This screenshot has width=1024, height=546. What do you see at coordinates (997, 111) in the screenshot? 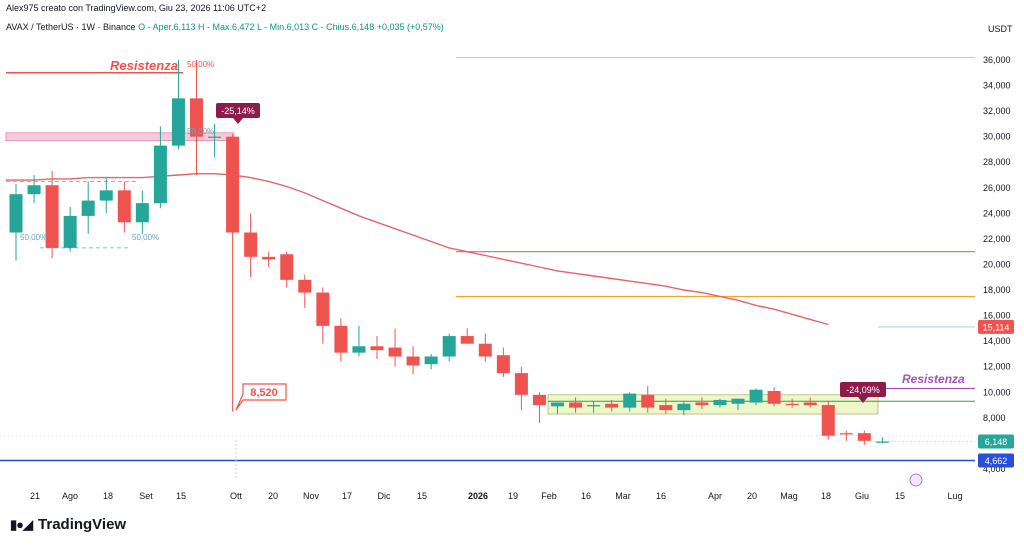
I see `y-tick-label: 32,000` at bounding box center [997, 111].